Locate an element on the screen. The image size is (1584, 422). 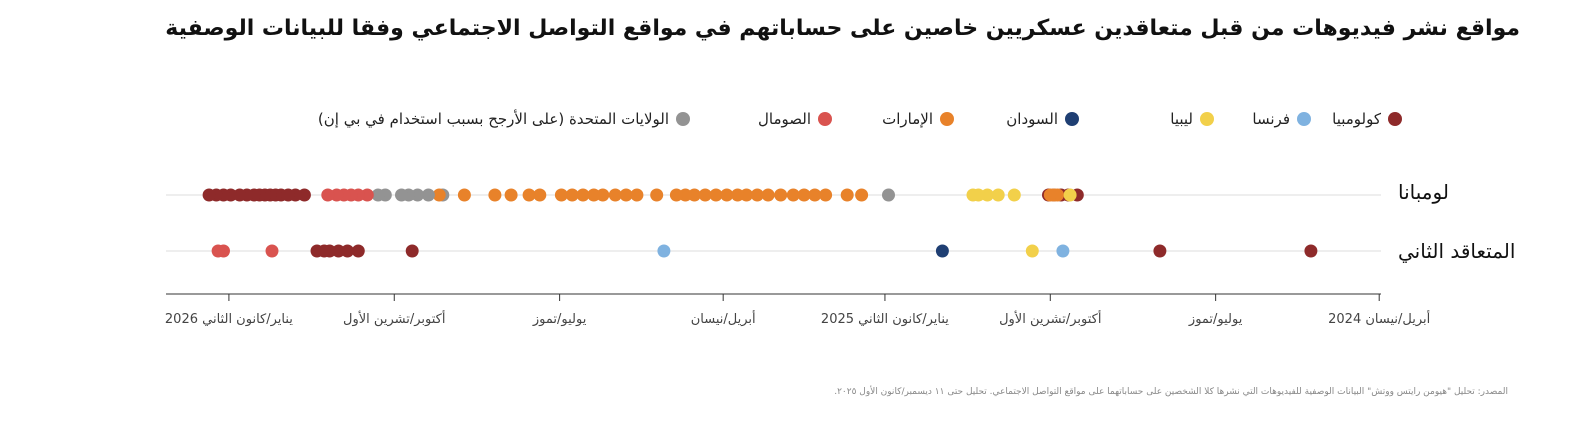
legend-item: فرنسا is located at coordinates (1281, 119).